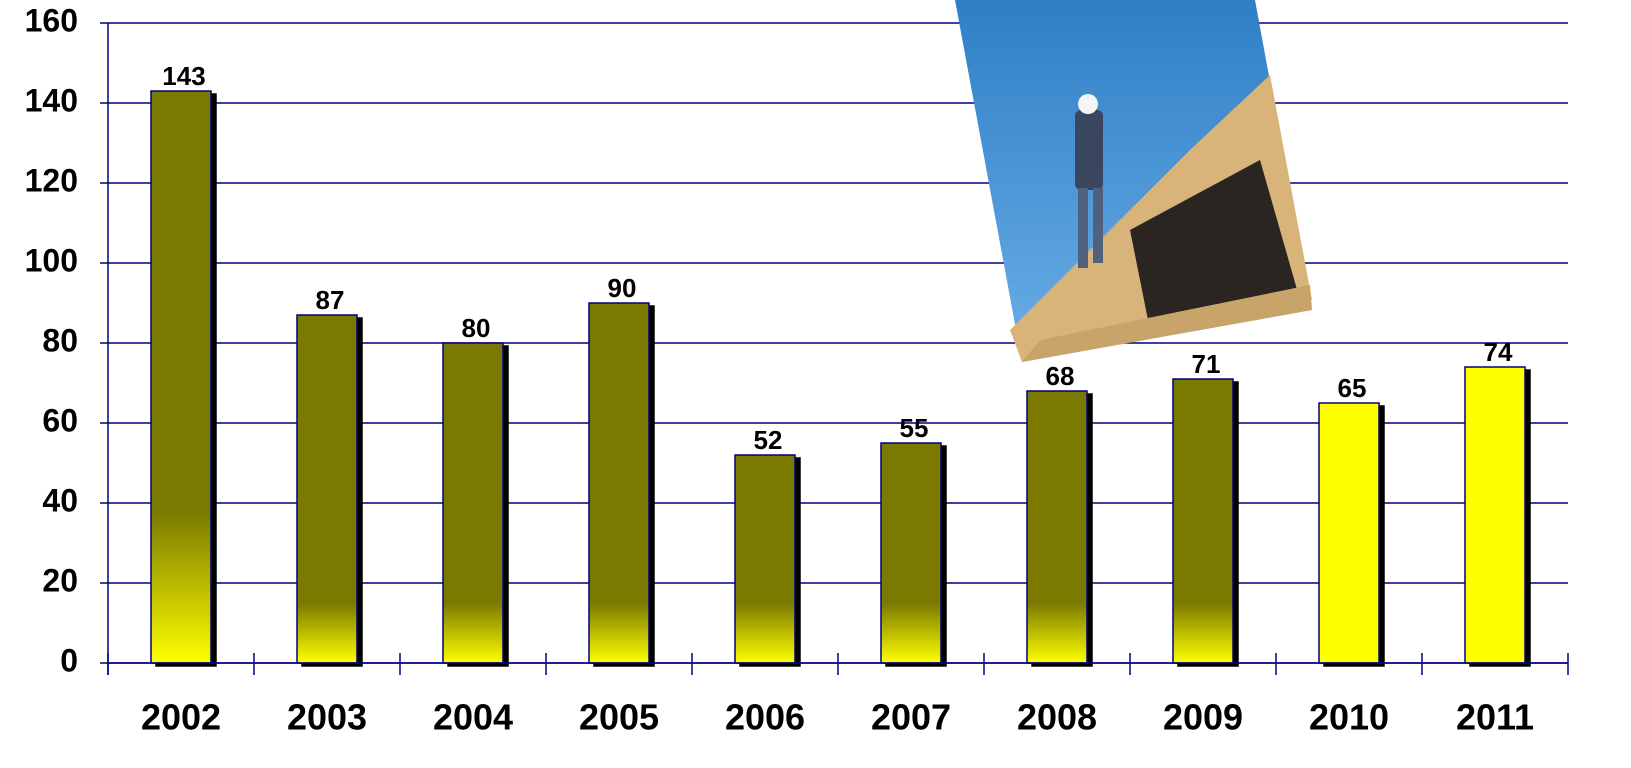 The width and height of the screenshot is (1631, 768). Describe the element at coordinates (1060, 376) in the screenshot. I see `value-label: 68` at that location.